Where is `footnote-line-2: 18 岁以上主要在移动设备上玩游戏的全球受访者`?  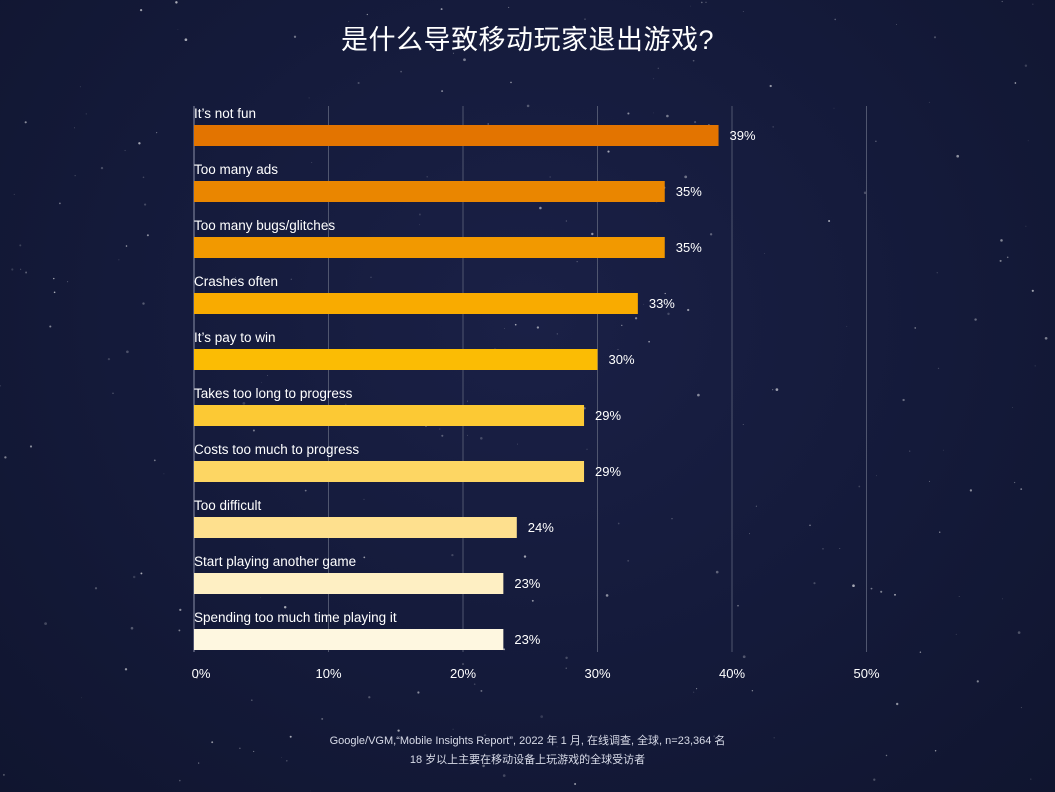 footnote-line-2: 18 岁以上主要在移动设备上玩游戏的全球受访者 is located at coordinates (527, 760).